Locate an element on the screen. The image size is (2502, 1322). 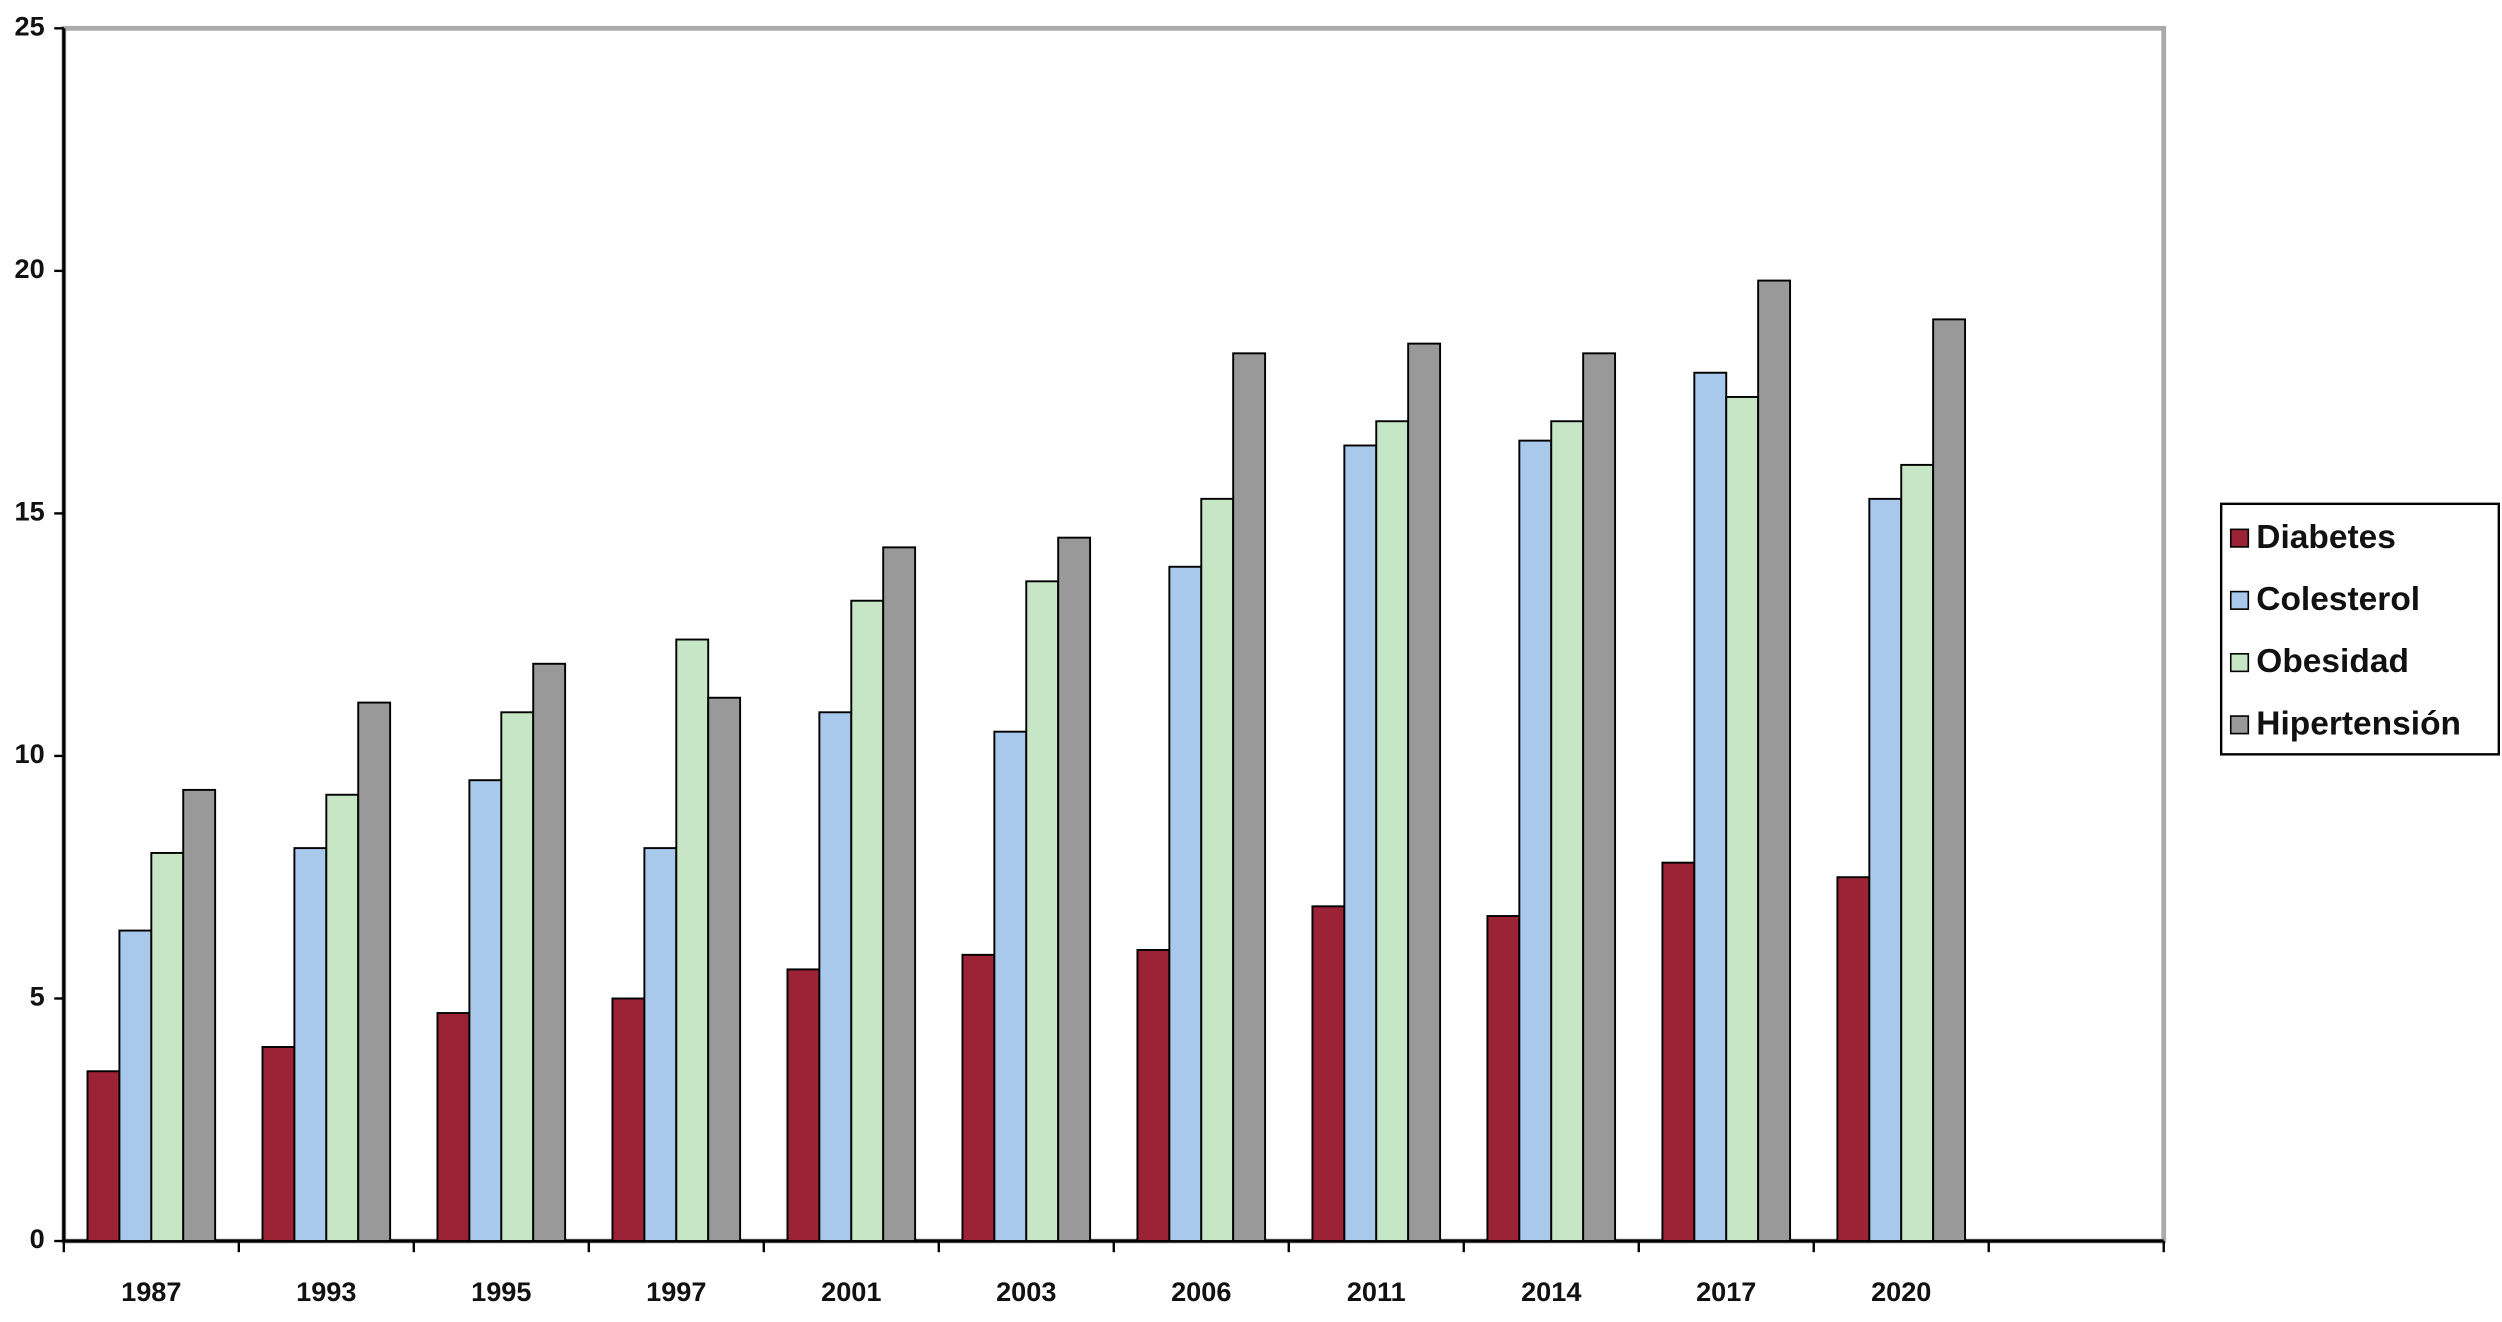
x-tick-label: 2017 is located at coordinates (1726, 1291).